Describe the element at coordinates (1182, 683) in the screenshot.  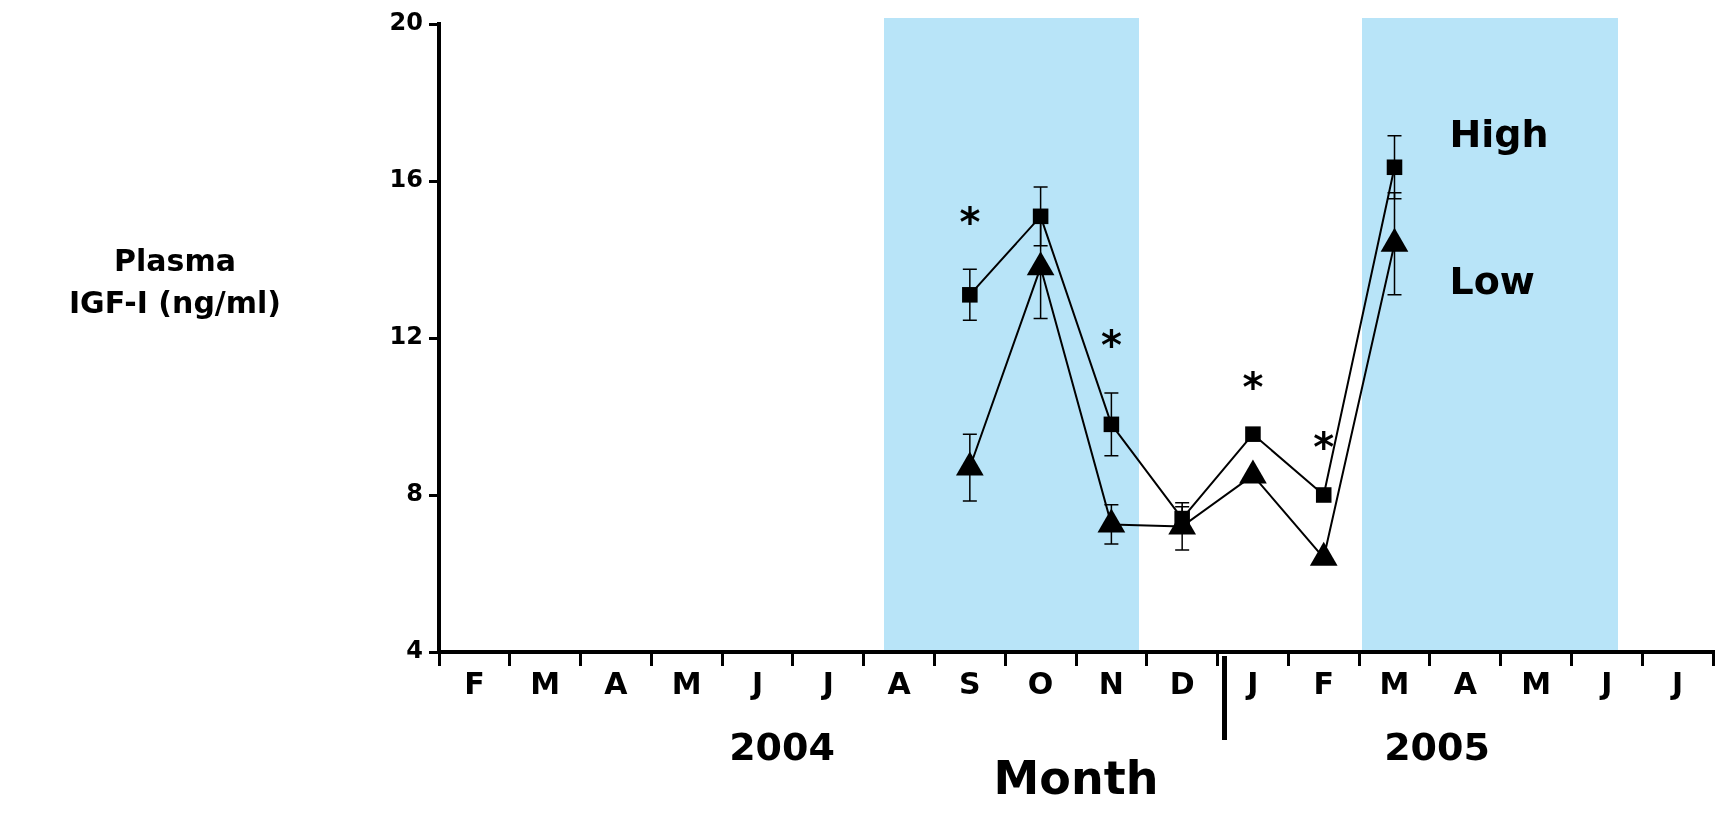
I see `x-tick-label: D` at that location.